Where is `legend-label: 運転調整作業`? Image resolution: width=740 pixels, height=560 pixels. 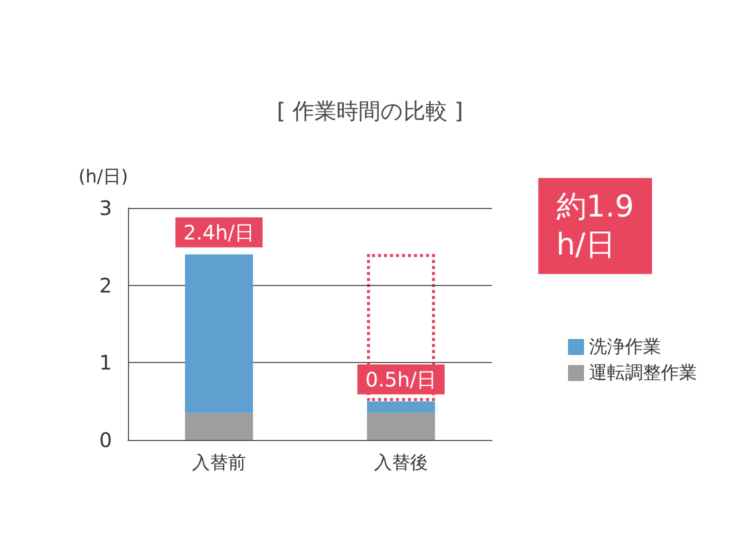 legend-label: 運転調整作業 is located at coordinates (643, 373).